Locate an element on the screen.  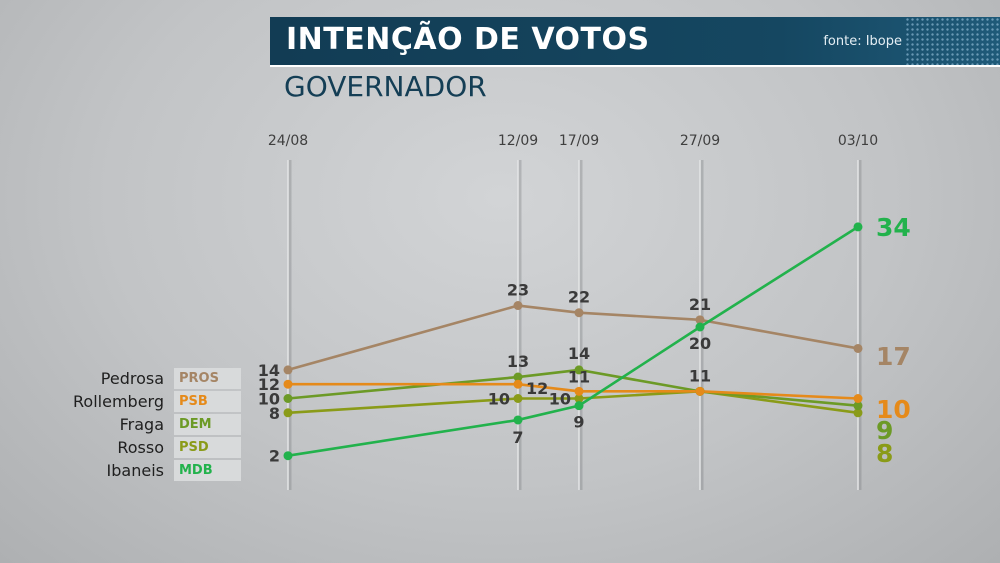
legend-candidate-name: Rollemberg is located at coordinates (118, 401).